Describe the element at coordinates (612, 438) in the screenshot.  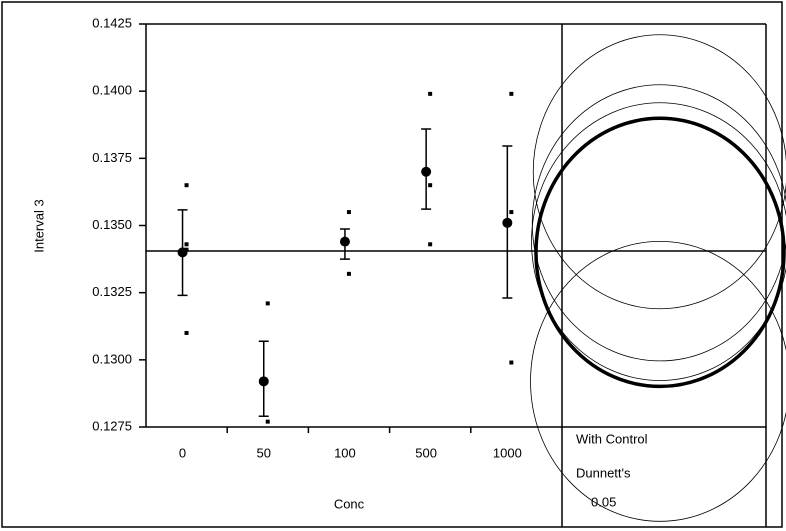
I see `comparison-label: With Control` at that location.